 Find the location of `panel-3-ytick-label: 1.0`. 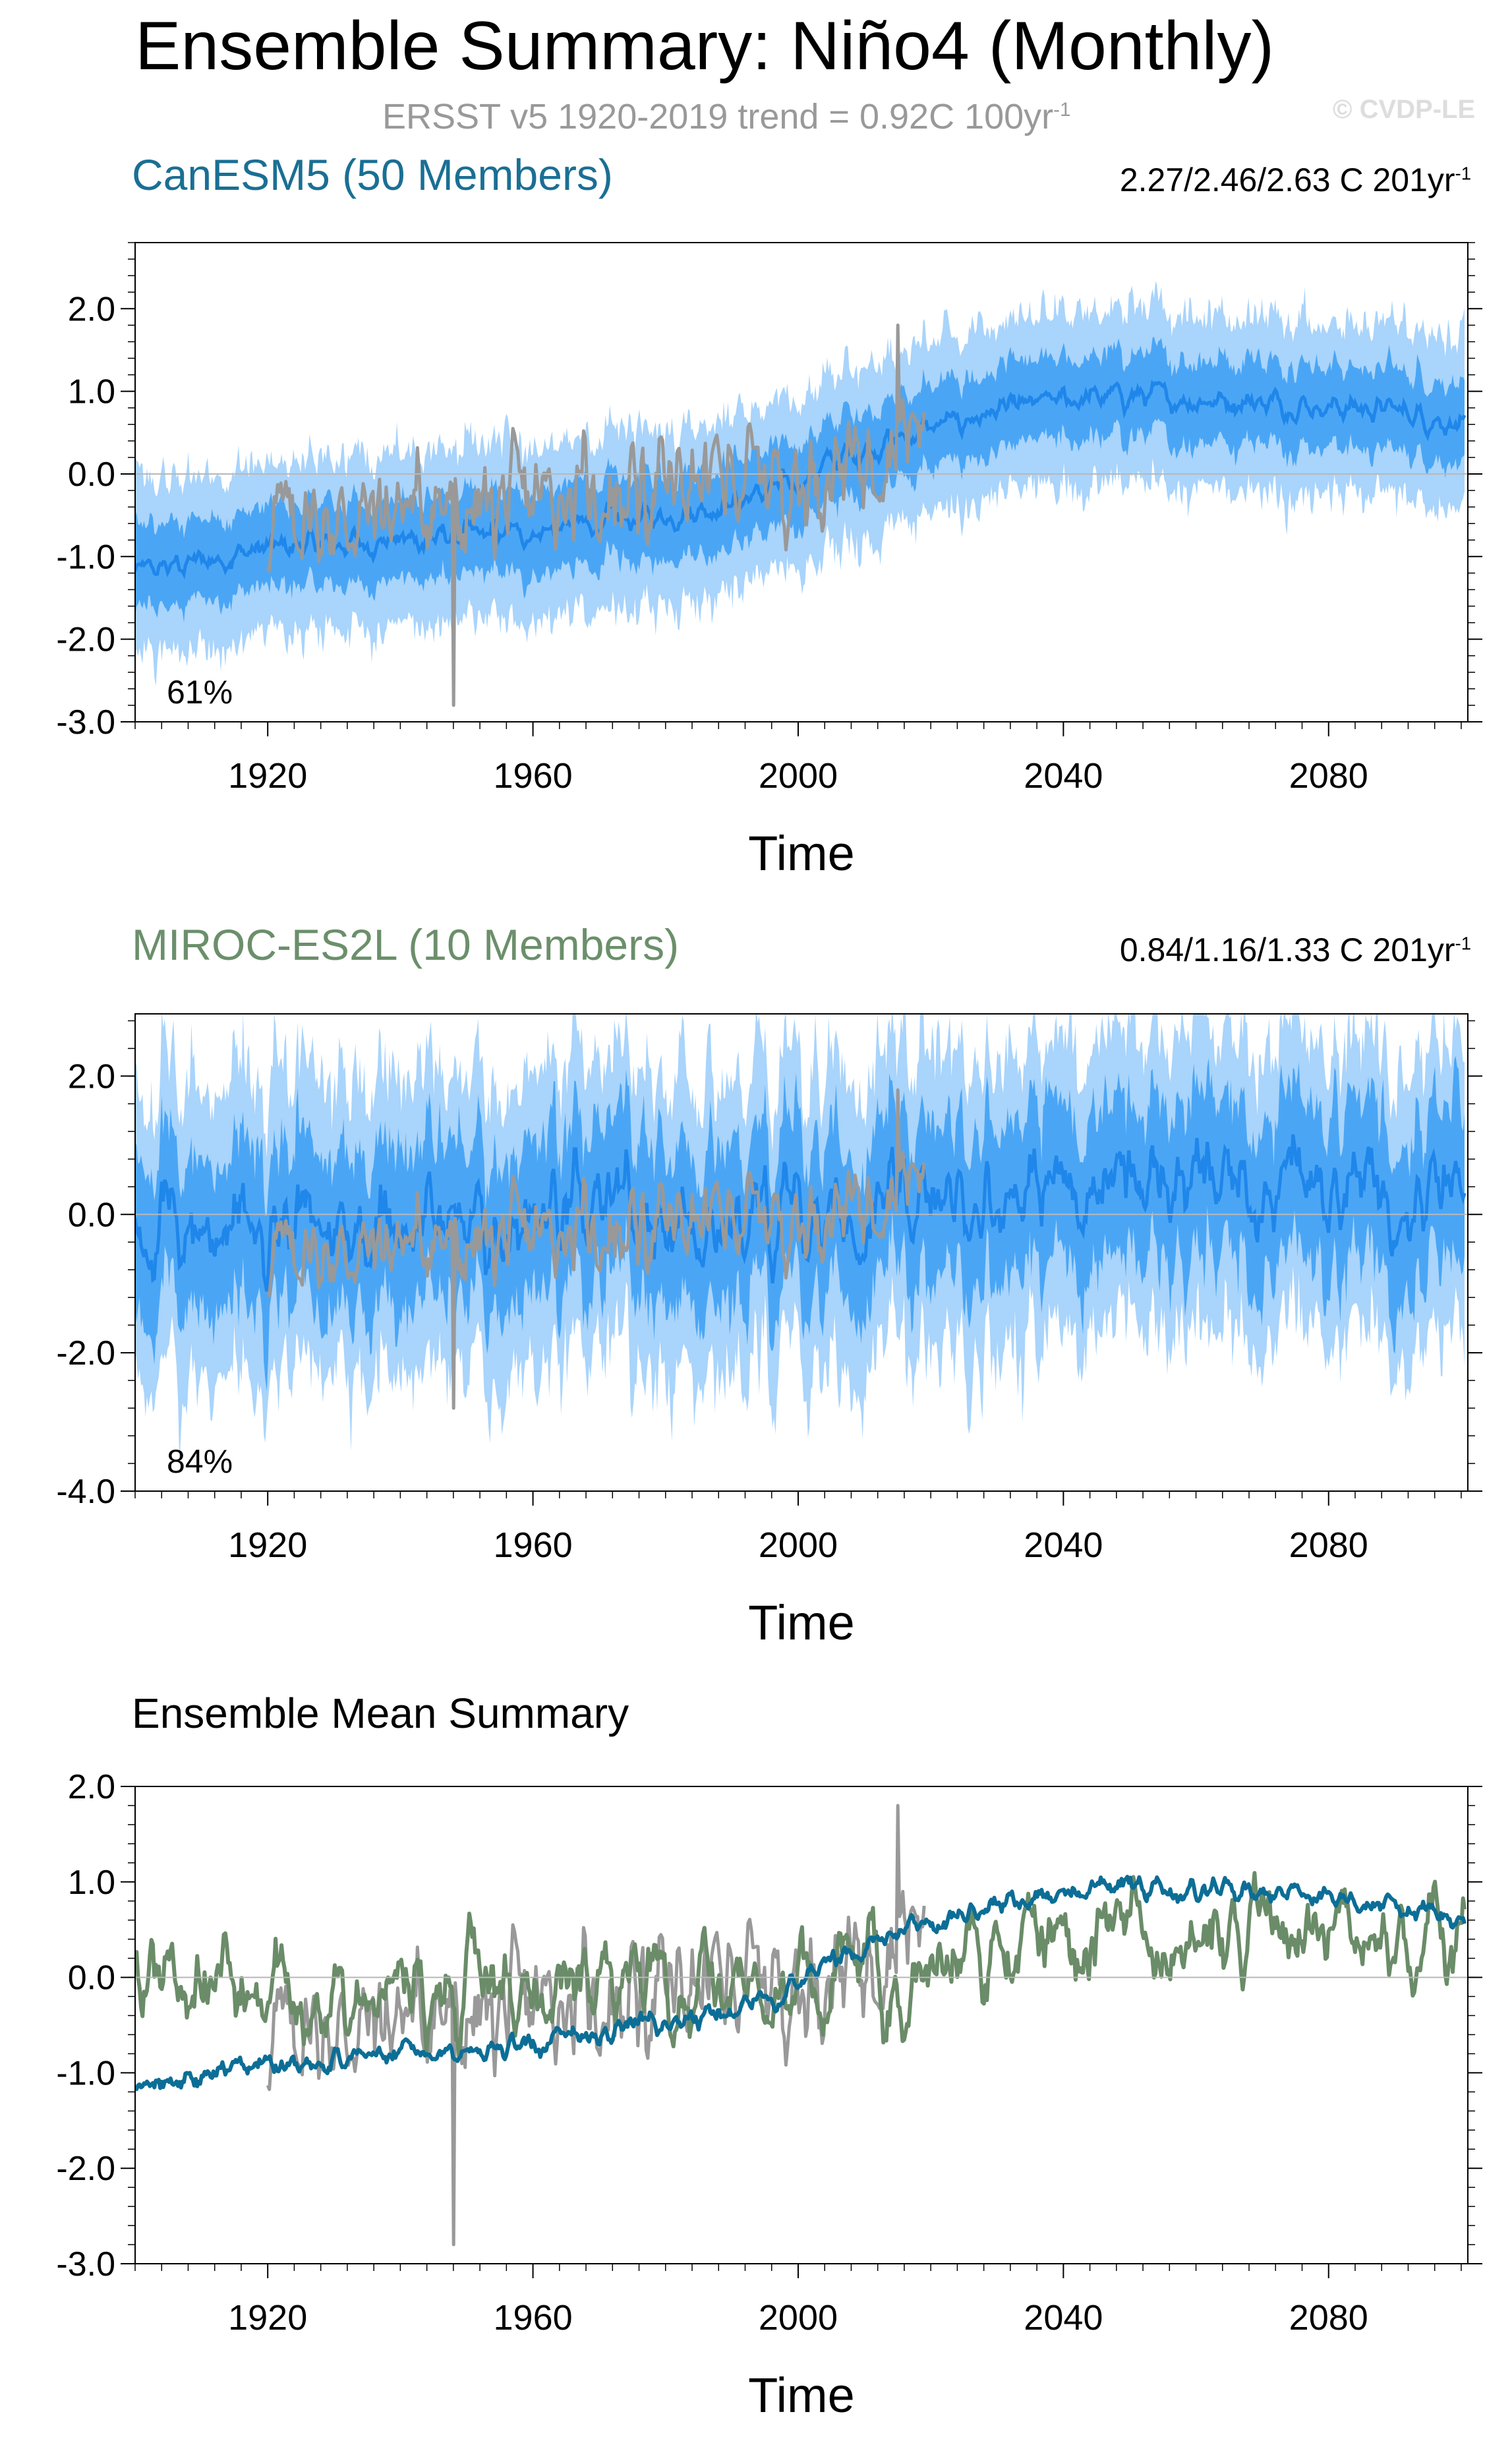

panel-3-ytick-label: 1.0 is located at coordinates (91, 1883).